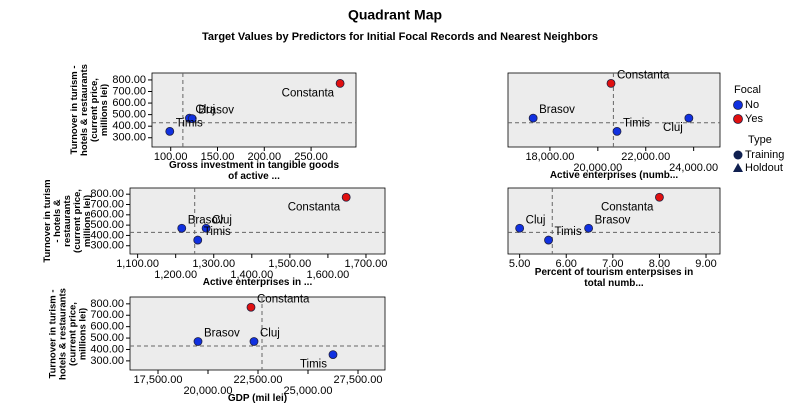 The height and width of the screenshot is (404, 802). What do you see at coordinates (208, 391) in the screenshot?
I see `x-tick-label: 20,000.00` at bounding box center [208, 391].